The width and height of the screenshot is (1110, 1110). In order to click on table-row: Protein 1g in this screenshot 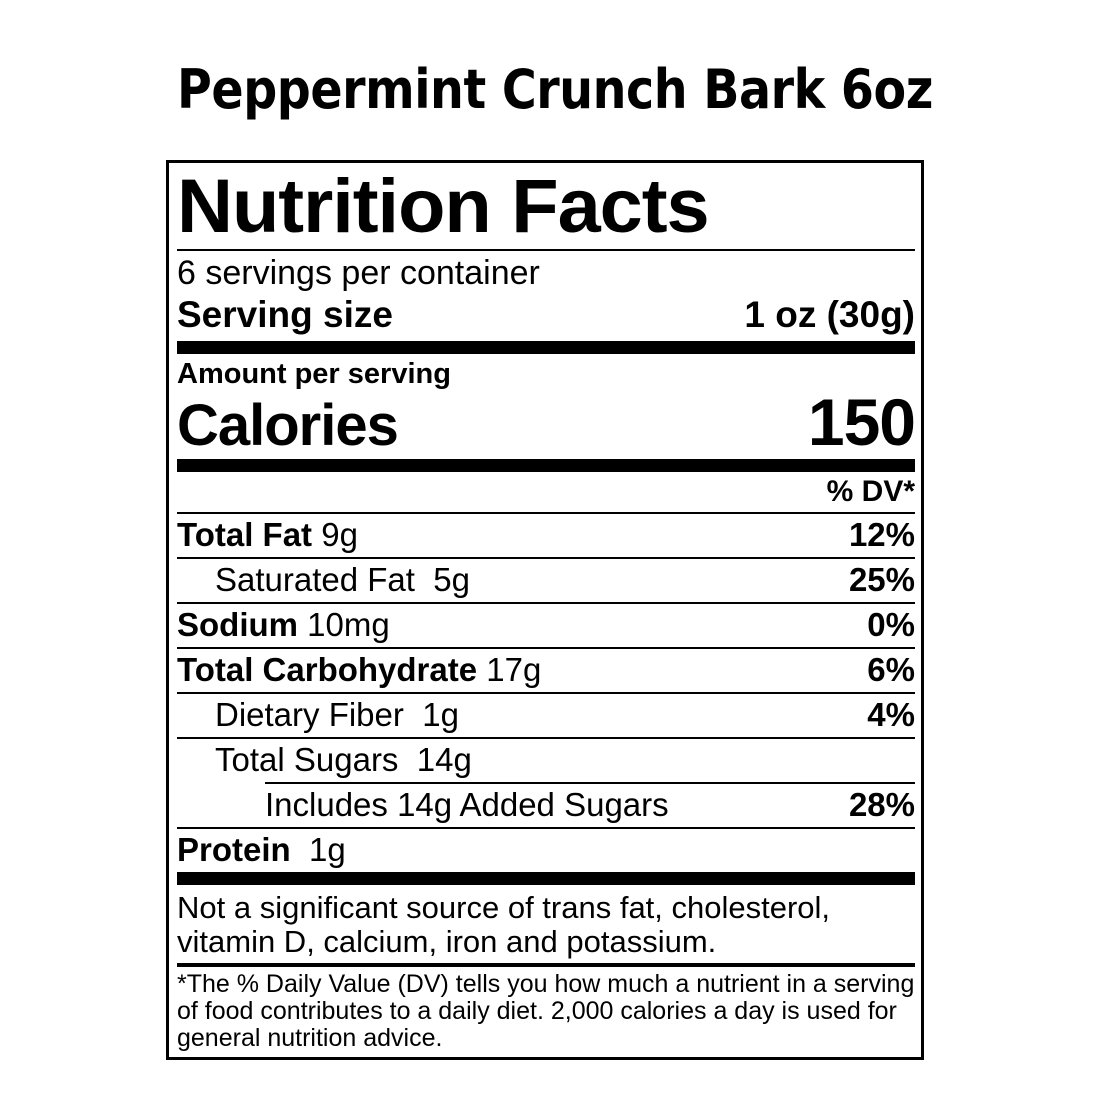, I will do `click(546, 850)`.